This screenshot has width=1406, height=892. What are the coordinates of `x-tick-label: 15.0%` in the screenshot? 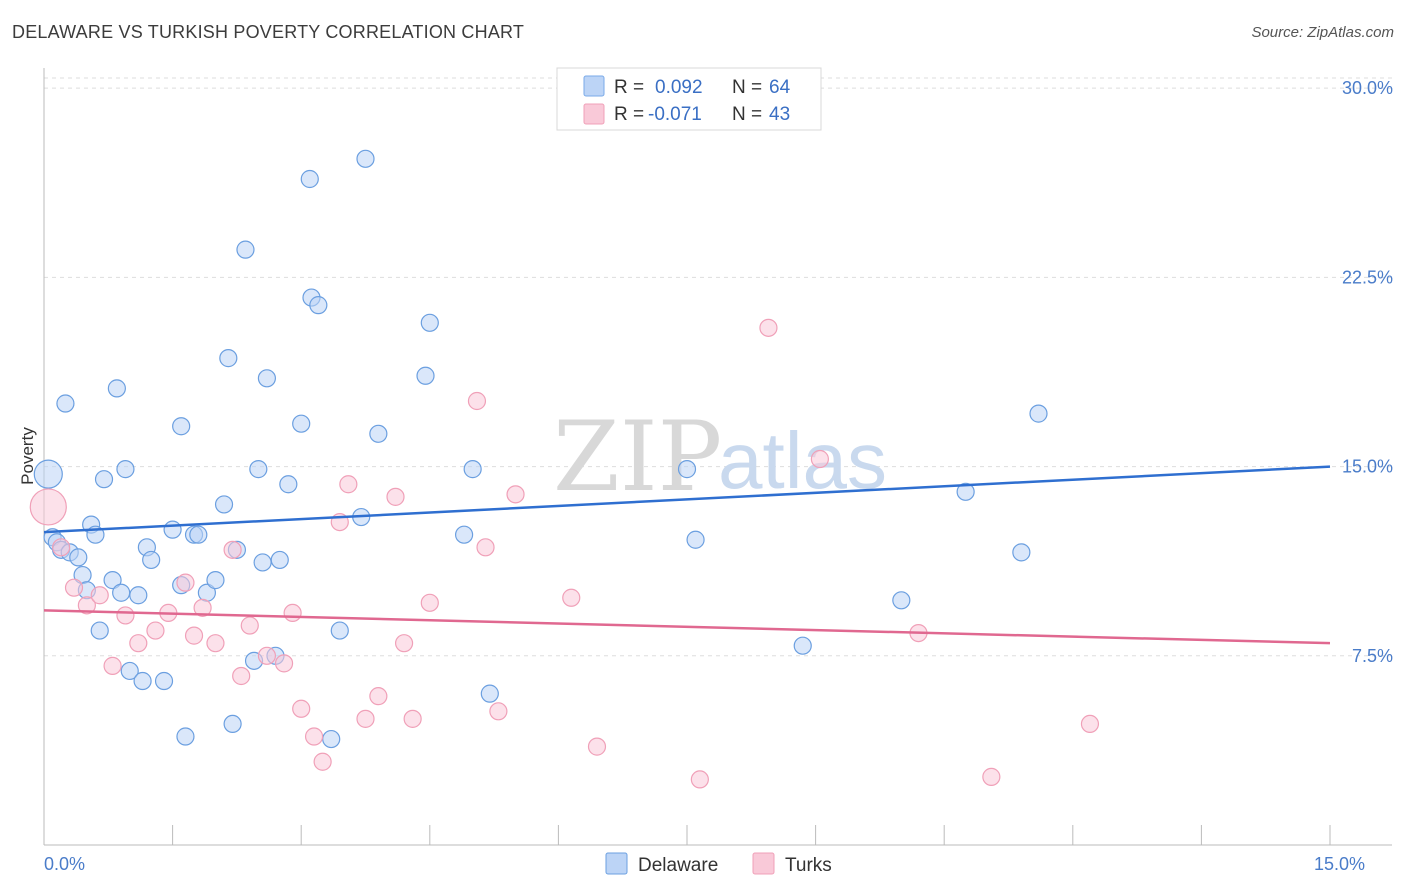 It's located at (1339, 864).